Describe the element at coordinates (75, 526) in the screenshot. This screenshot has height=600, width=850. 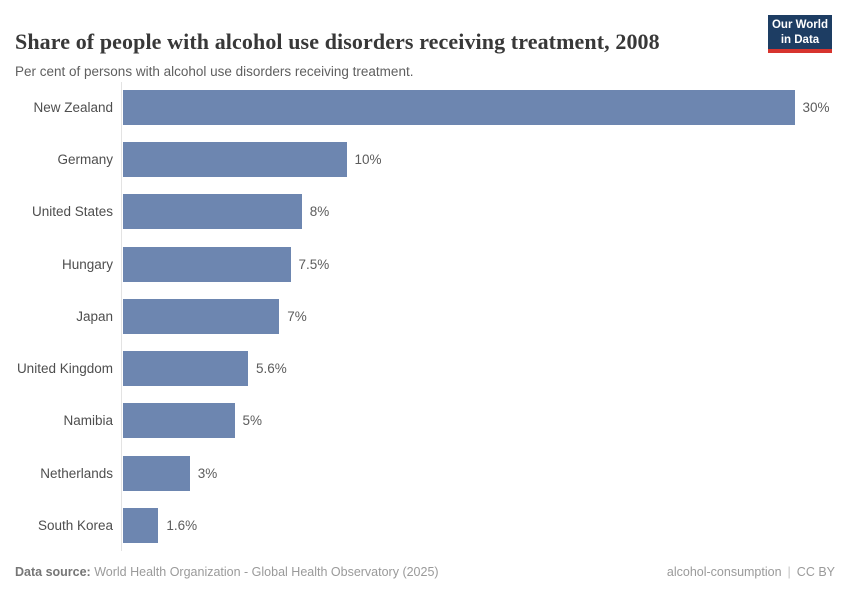
I see `country-label: South Korea` at that location.